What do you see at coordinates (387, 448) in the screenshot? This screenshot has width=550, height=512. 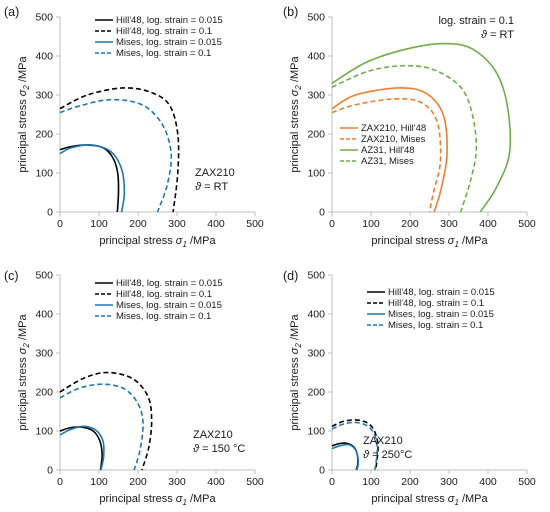 I see `annotation: ZAX210 ϑ = 250°C` at bounding box center [387, 448].